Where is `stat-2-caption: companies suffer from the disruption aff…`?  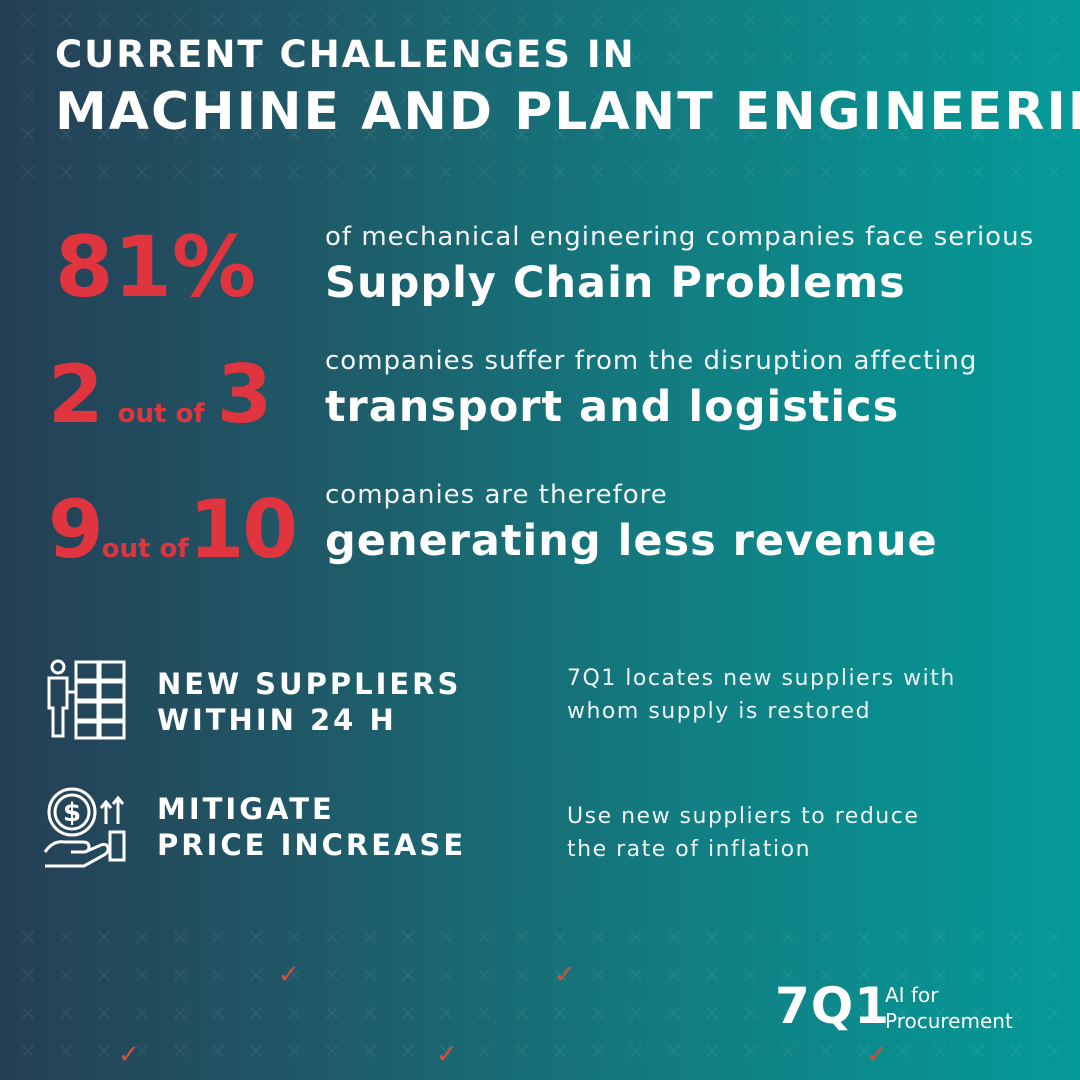
stat-2-caption: companies suffer from the disruption aff… is located at coordinates (651, 361).